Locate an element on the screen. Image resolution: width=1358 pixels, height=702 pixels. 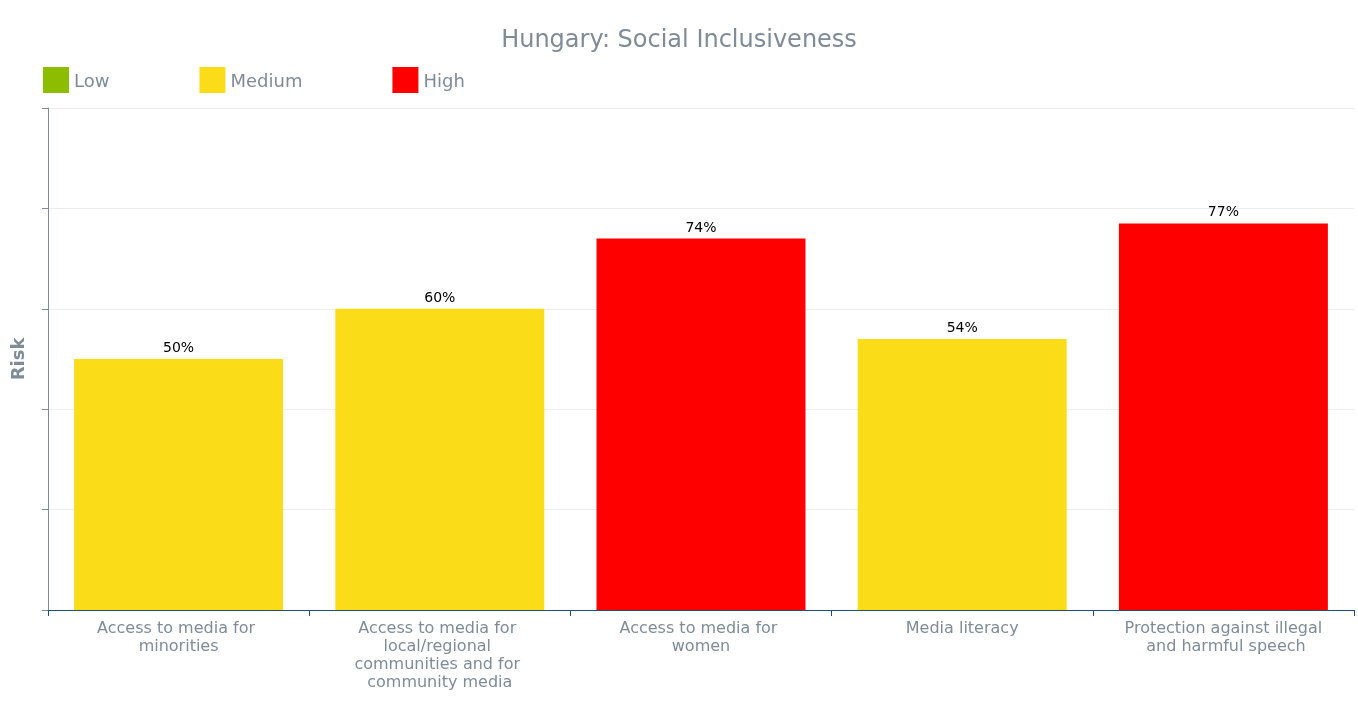
x-tick-label: Protection against illegal and harmful speech is located at coordinates (1223, 636).